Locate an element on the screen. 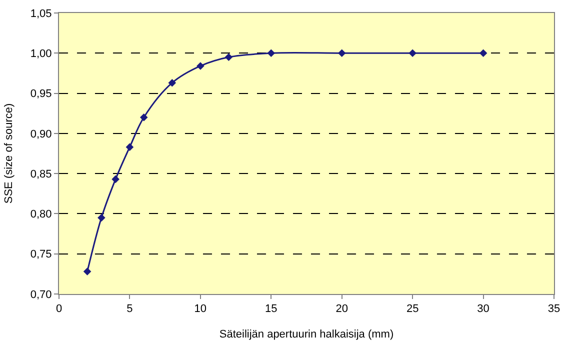  y-tick-label: 1,00 is located at coordinates (41, 54).